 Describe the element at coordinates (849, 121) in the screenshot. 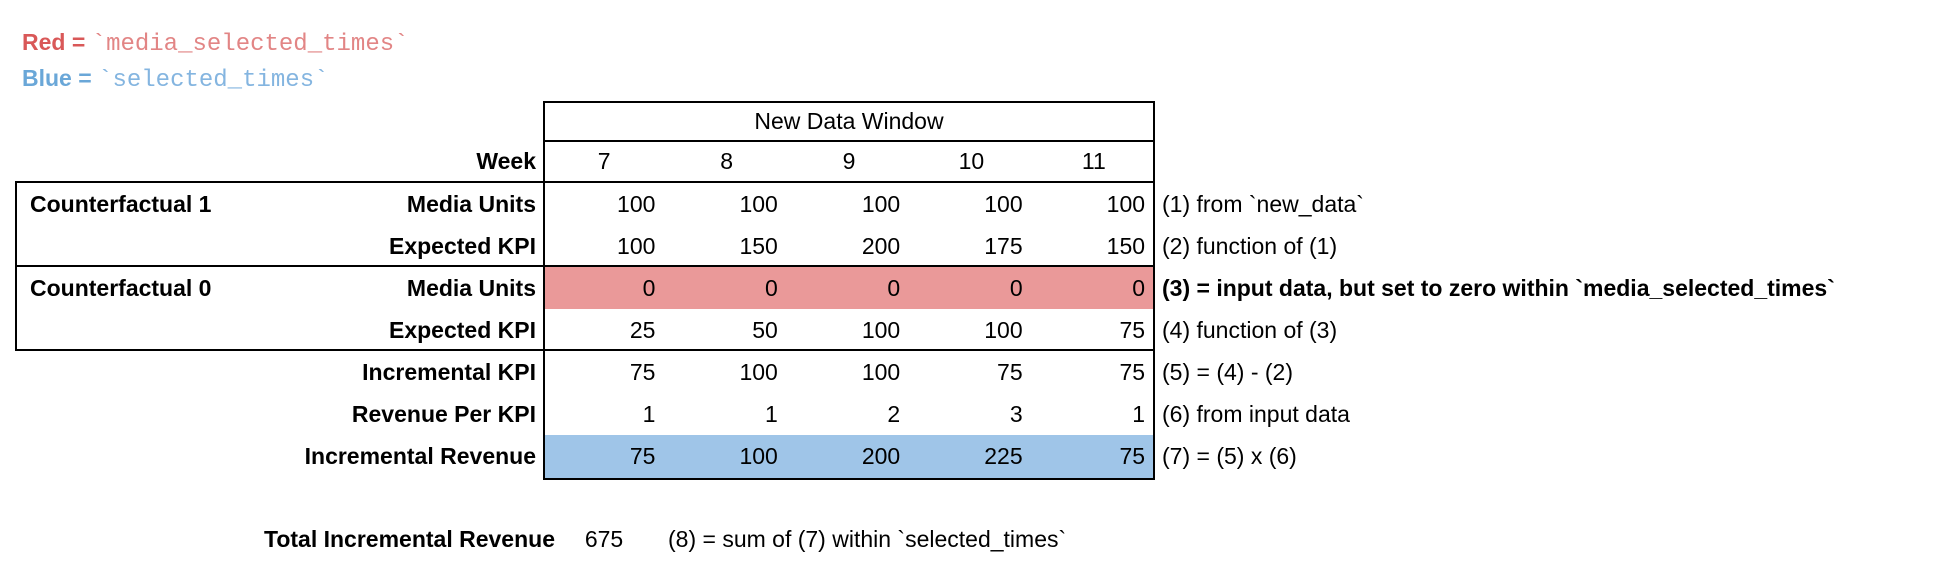

I see `table-header: New Data Window` at that location.